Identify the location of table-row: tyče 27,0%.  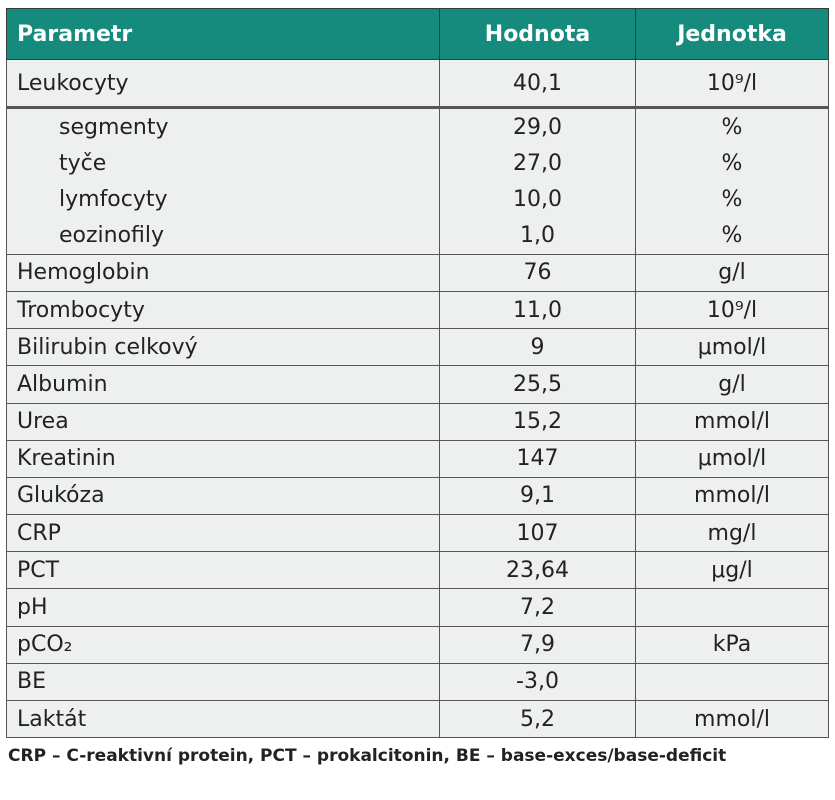
(417, 163).